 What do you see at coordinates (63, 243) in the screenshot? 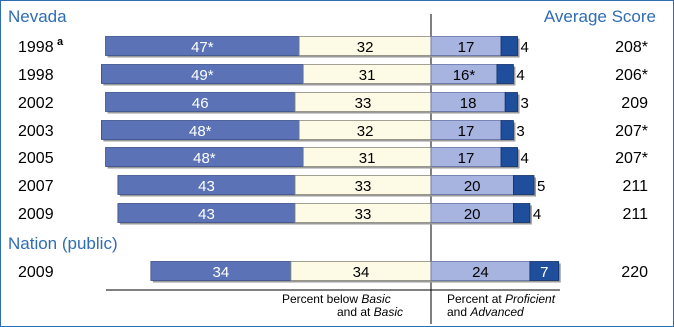
I see `nation-title: Nation (public)` at bounding box center [63, 243].